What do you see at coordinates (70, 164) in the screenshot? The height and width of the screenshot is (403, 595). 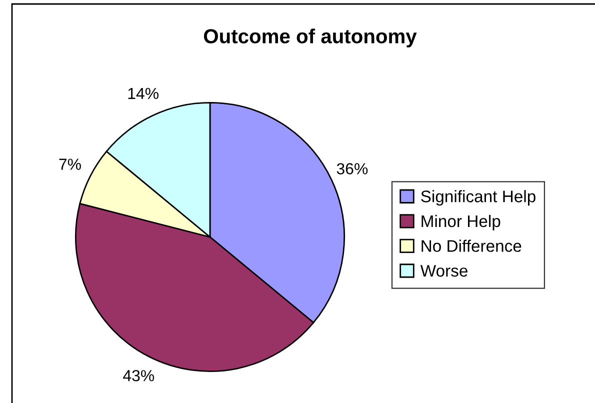 I see `data-label: 7%` at bounding box center [70, 164].